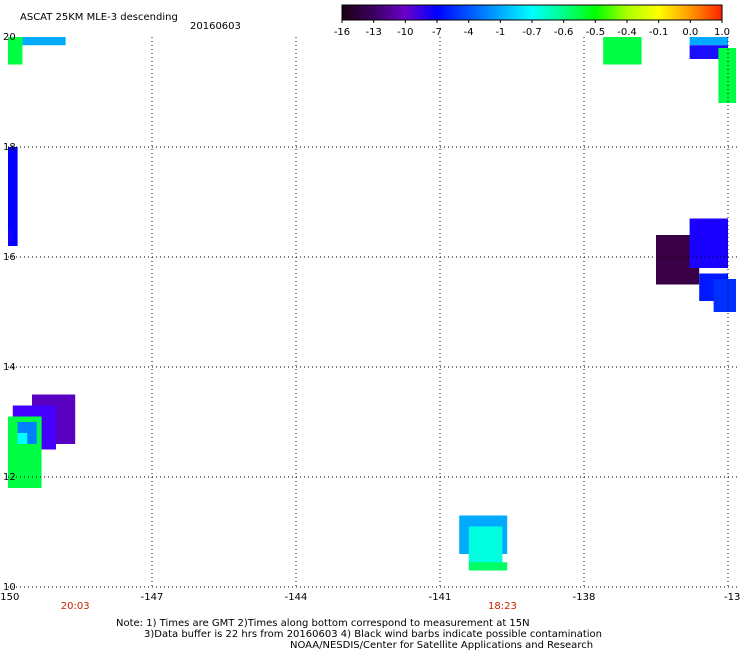  What do you see at coordinates (9, 477) in the screenshot?
I see `y-tick-label-1: 12` at bounding box center [9, 477].